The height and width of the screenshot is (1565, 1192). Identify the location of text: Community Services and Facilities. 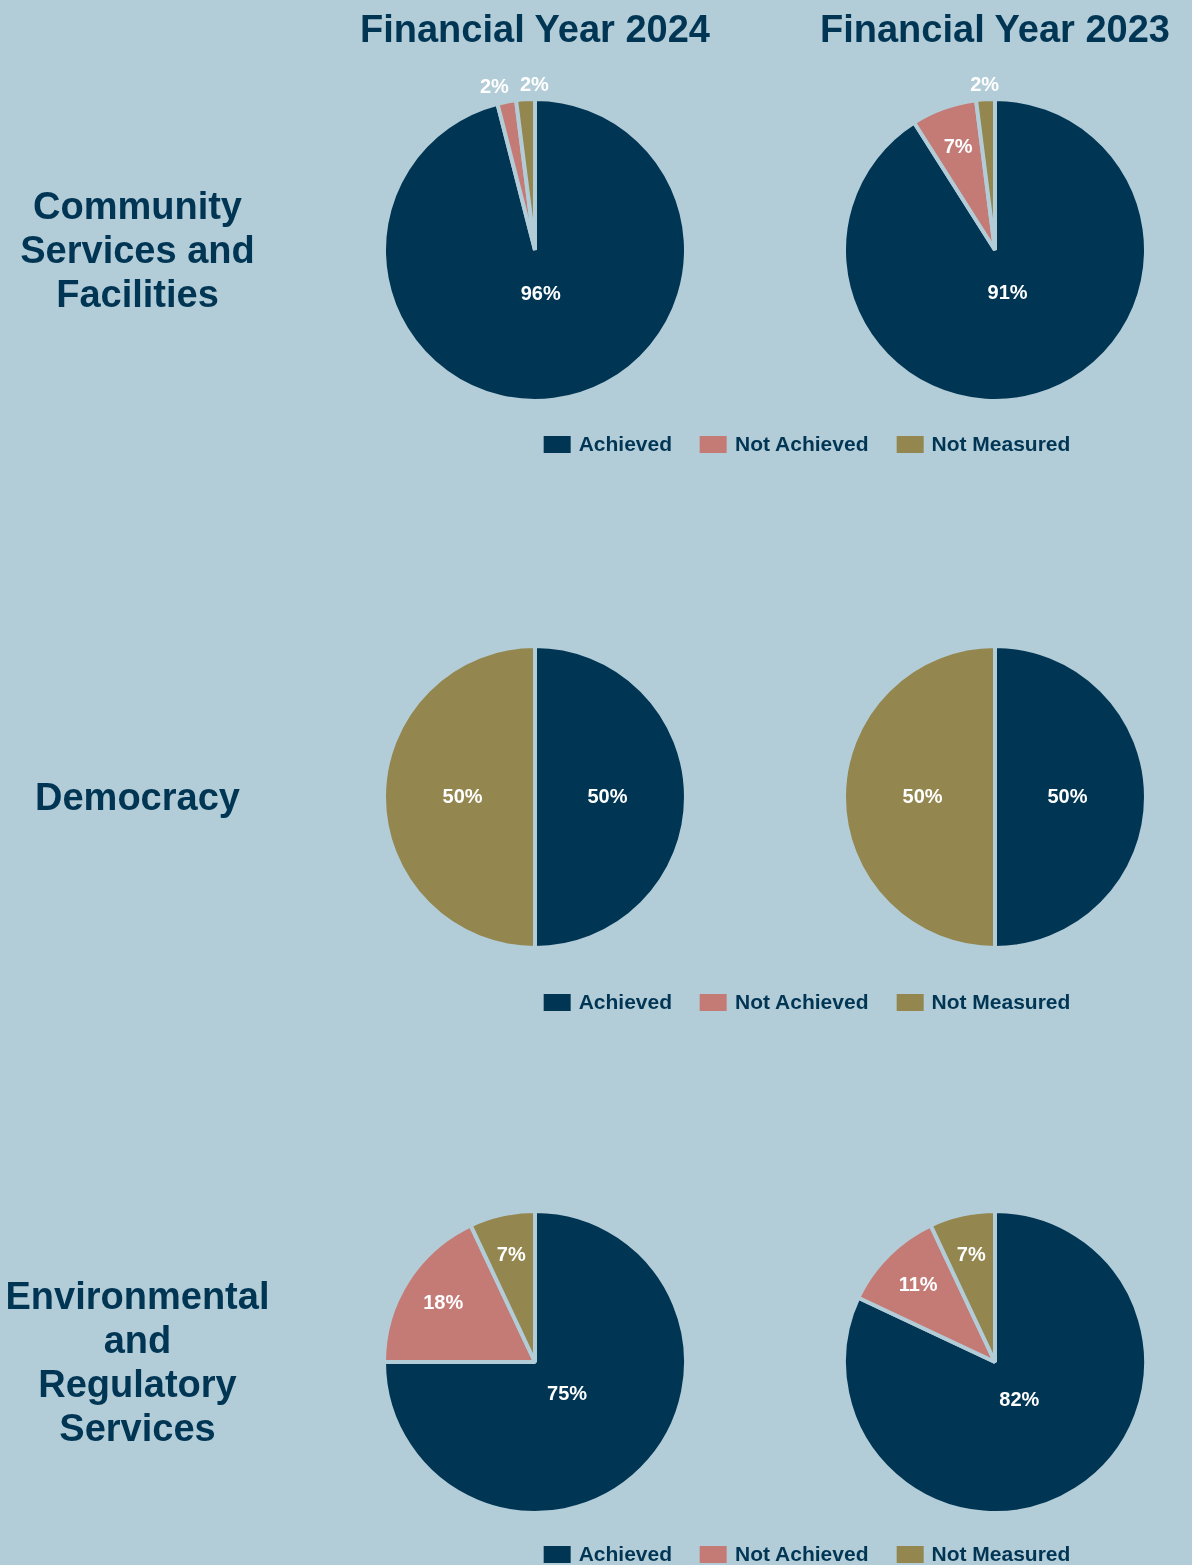
(137, 250).